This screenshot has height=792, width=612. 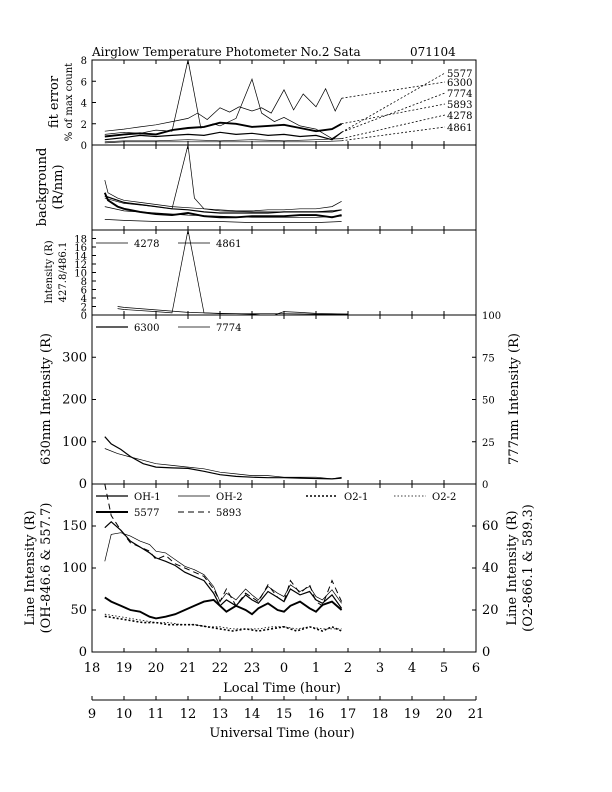 What do you see at coordinates (156, 668) in the screenshot?
I see `local-time-tick-label: 20` at bounding box center [156, 668].